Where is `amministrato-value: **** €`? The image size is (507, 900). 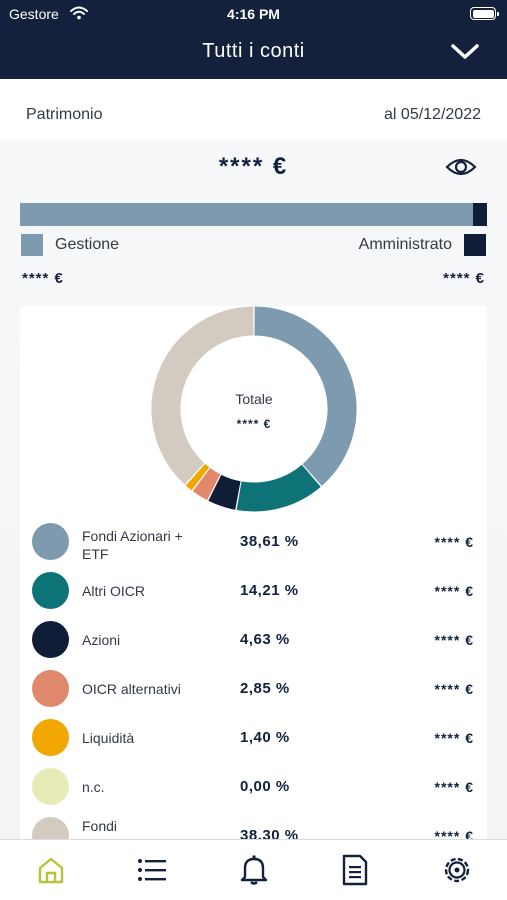 amministrato-value: **** € is located at coordinates (464, 278).